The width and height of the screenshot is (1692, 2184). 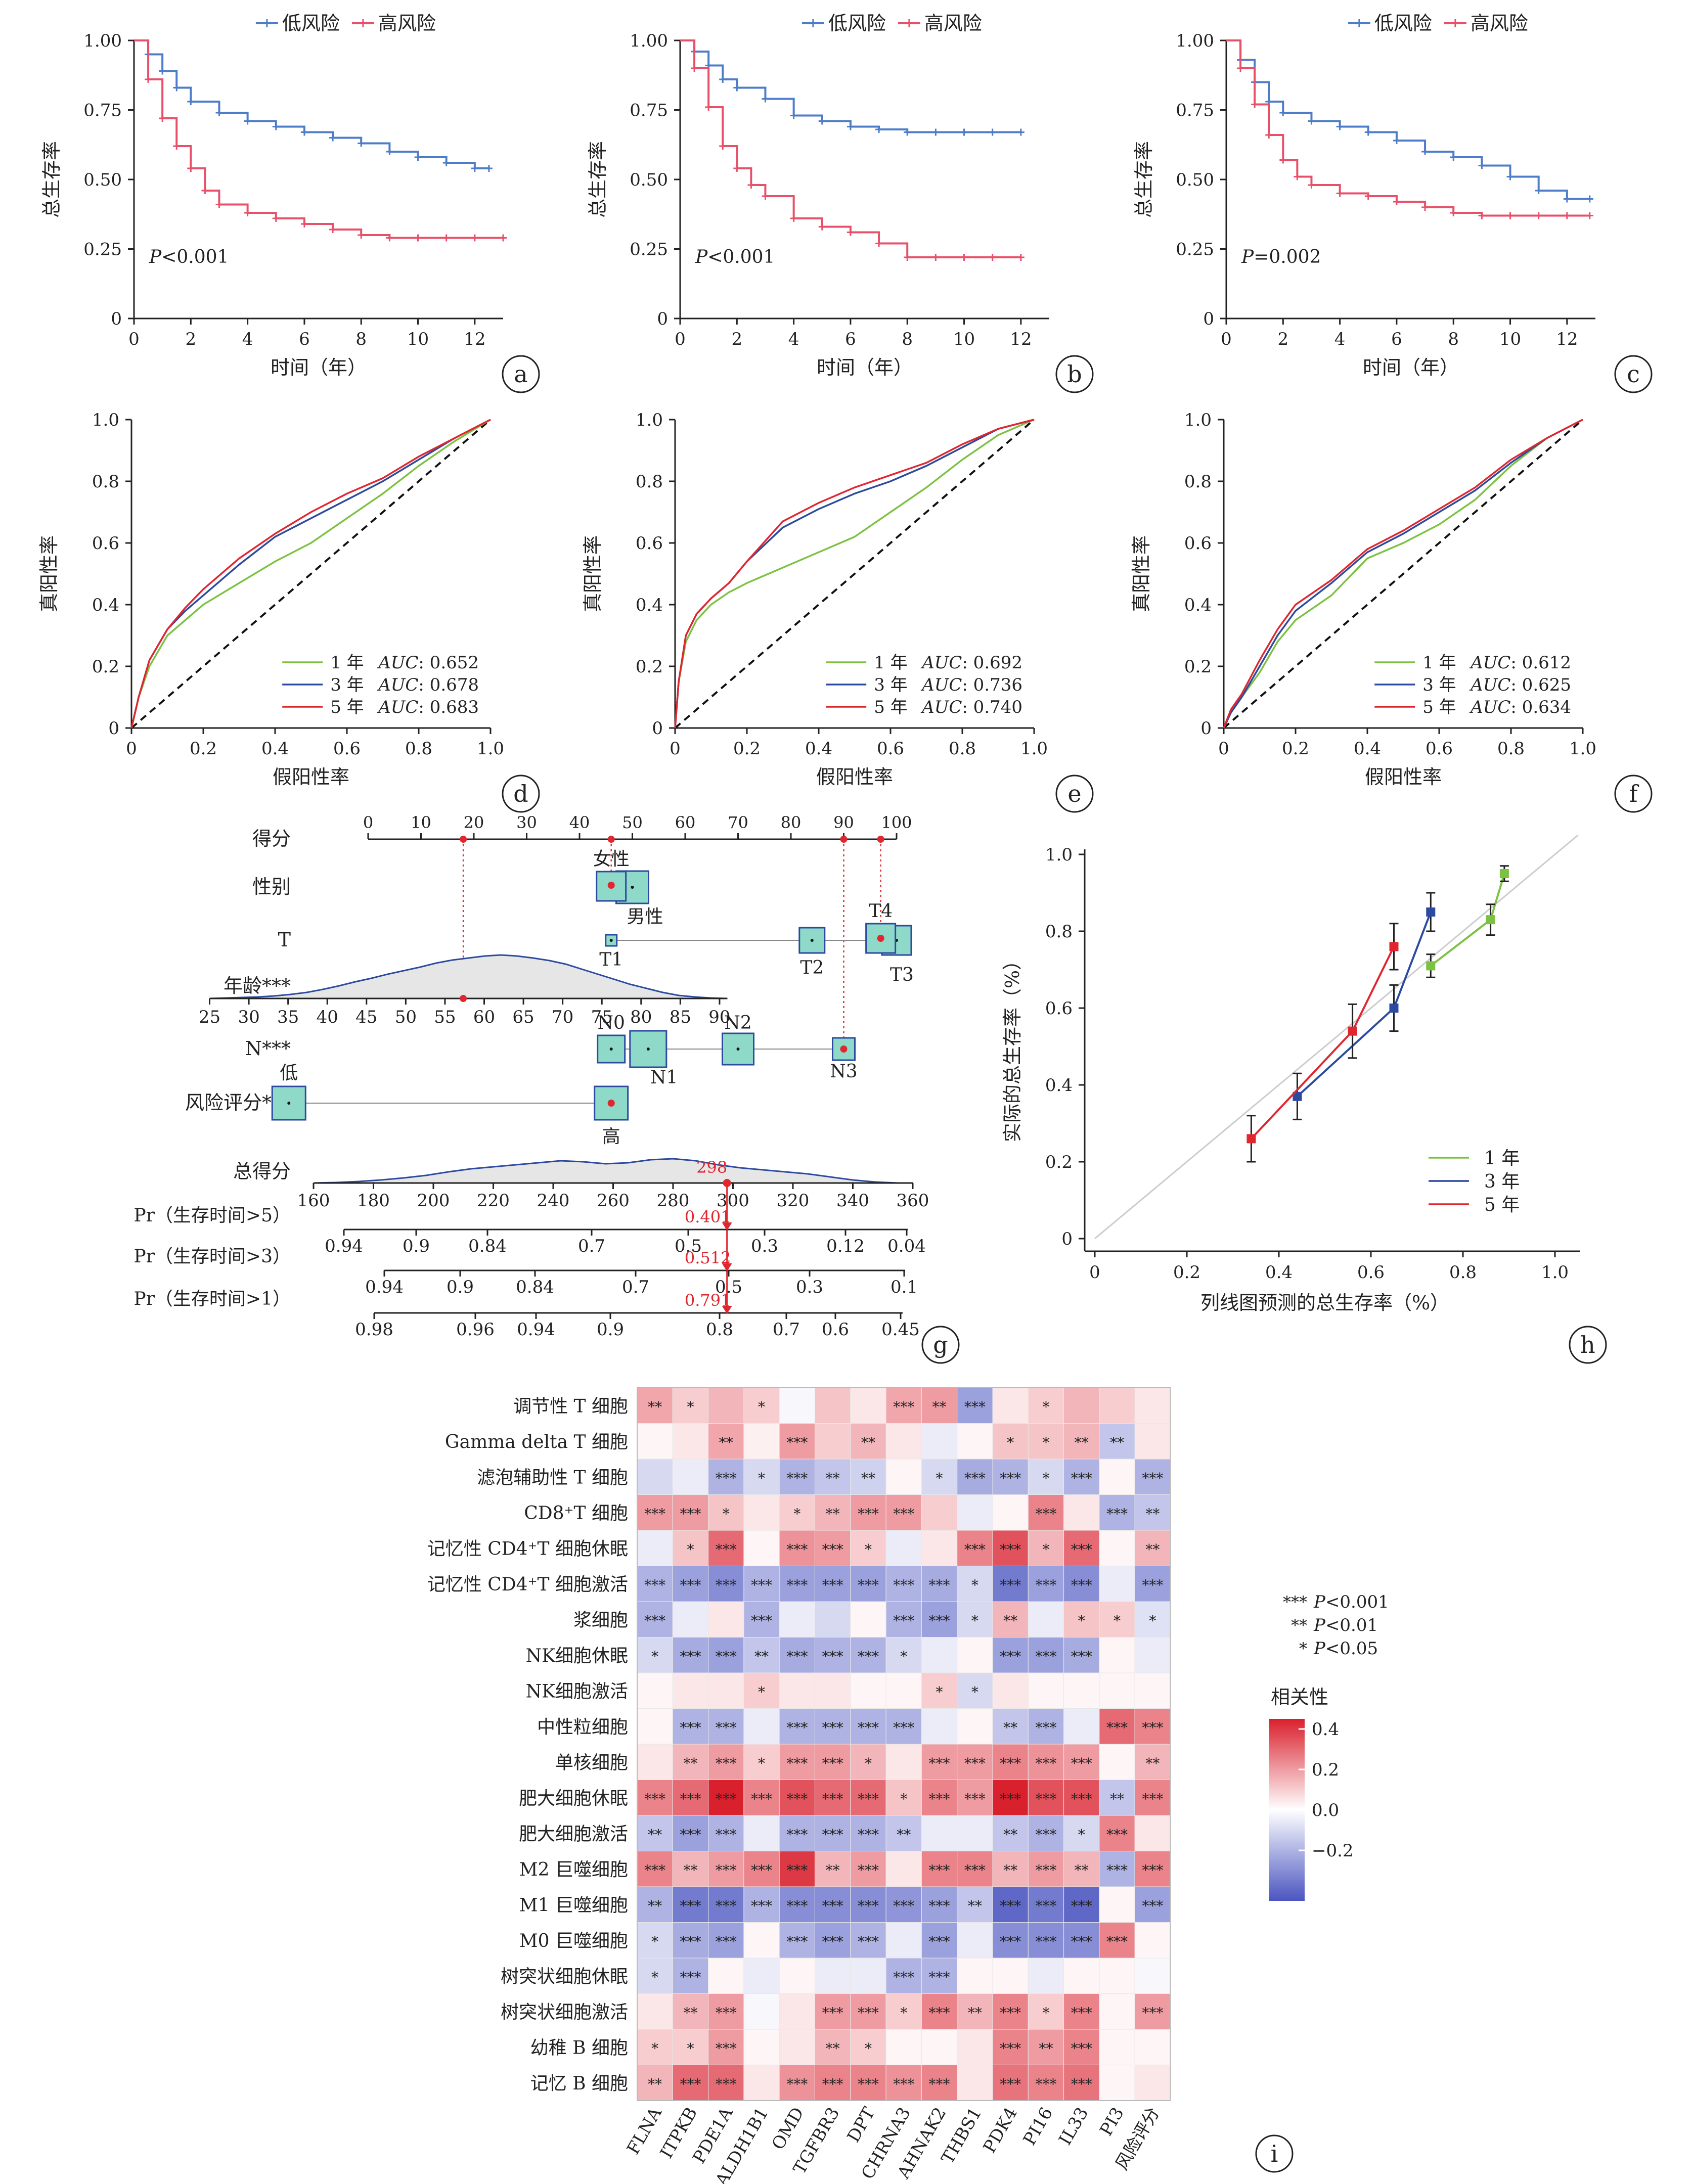 I want to click on row-label-points: 得分, so click(x=272, y=839).